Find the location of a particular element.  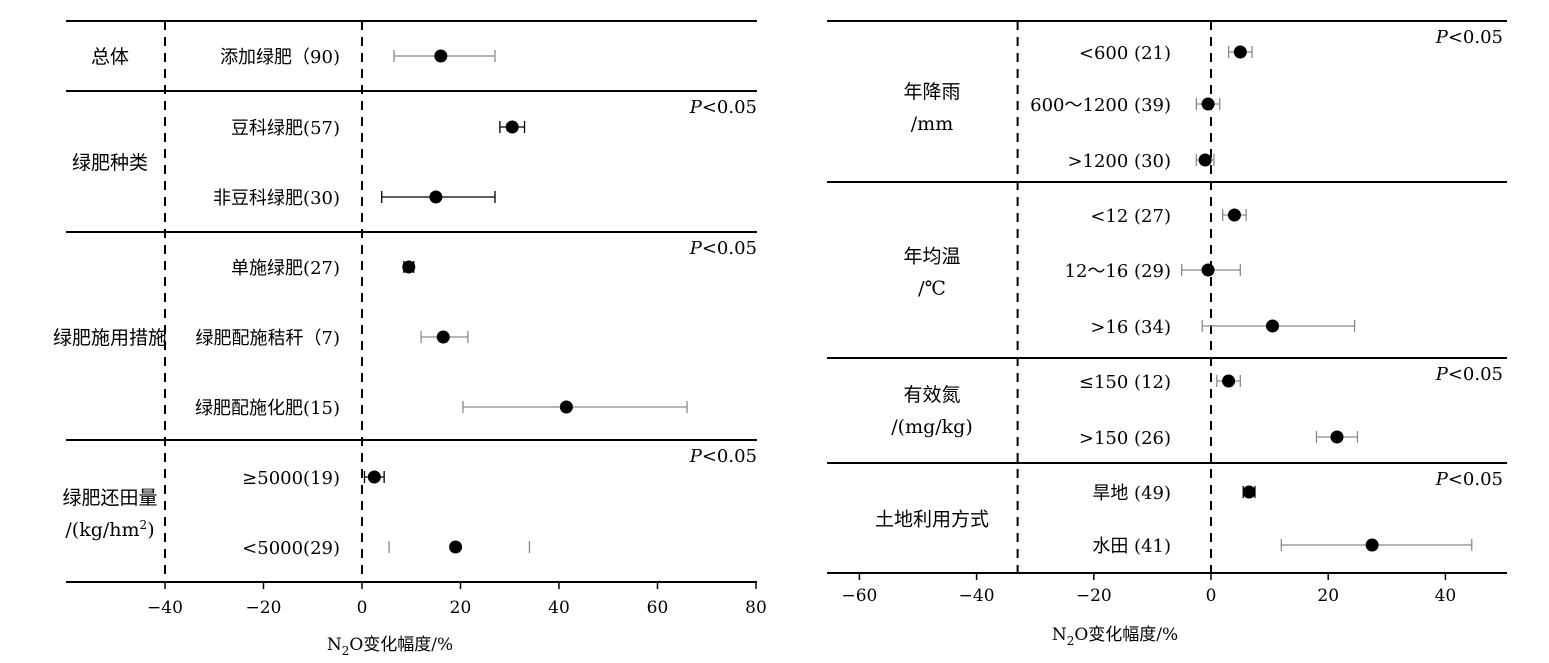

row-label: <5000(29) is located at coordinates (291, 548).